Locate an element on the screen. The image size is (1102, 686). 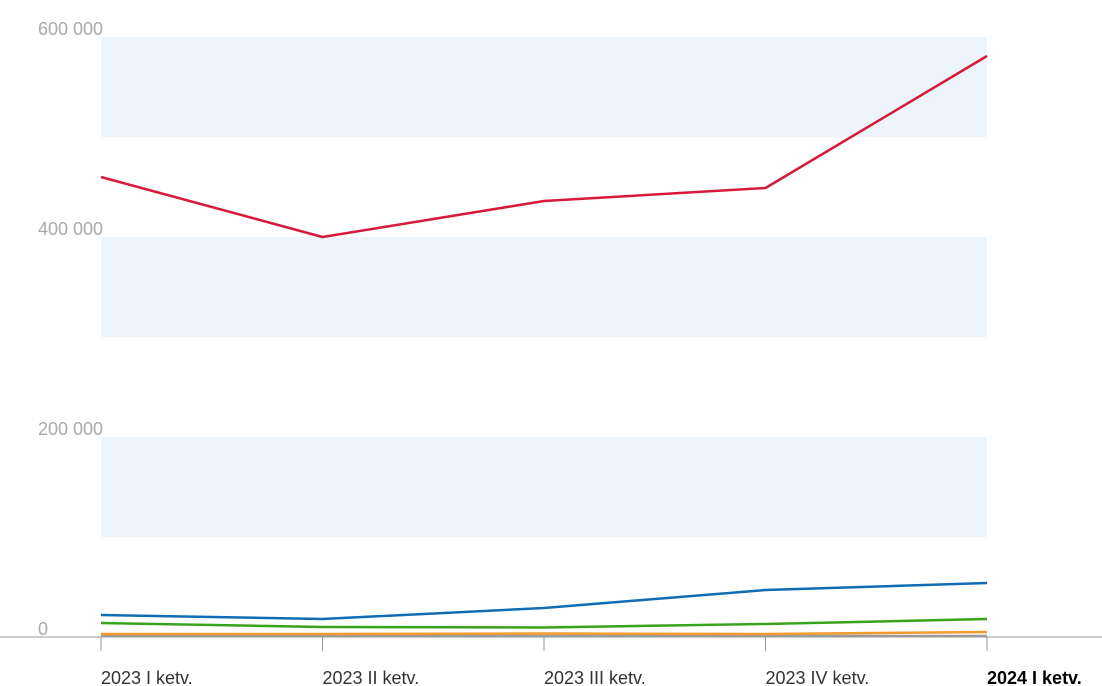
y-tick-label: 0 is located at coordinates (43, 629).